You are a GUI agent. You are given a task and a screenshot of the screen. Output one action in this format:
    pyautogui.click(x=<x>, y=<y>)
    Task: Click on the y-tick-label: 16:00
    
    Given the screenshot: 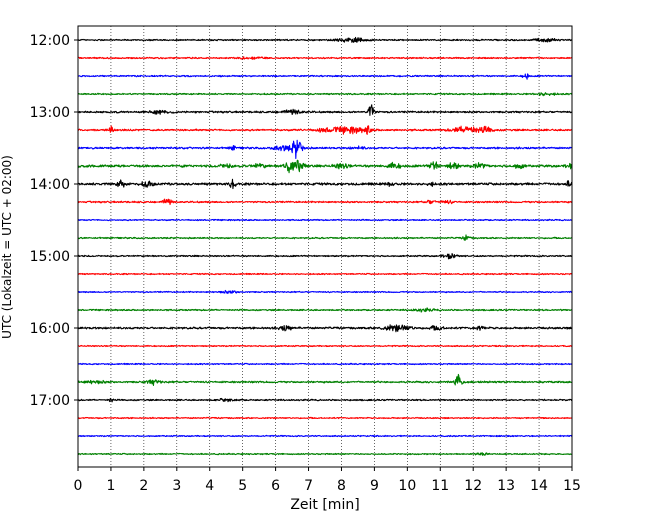 What is the action you would take?
    pyautogui.click(x=50, y=329)
    